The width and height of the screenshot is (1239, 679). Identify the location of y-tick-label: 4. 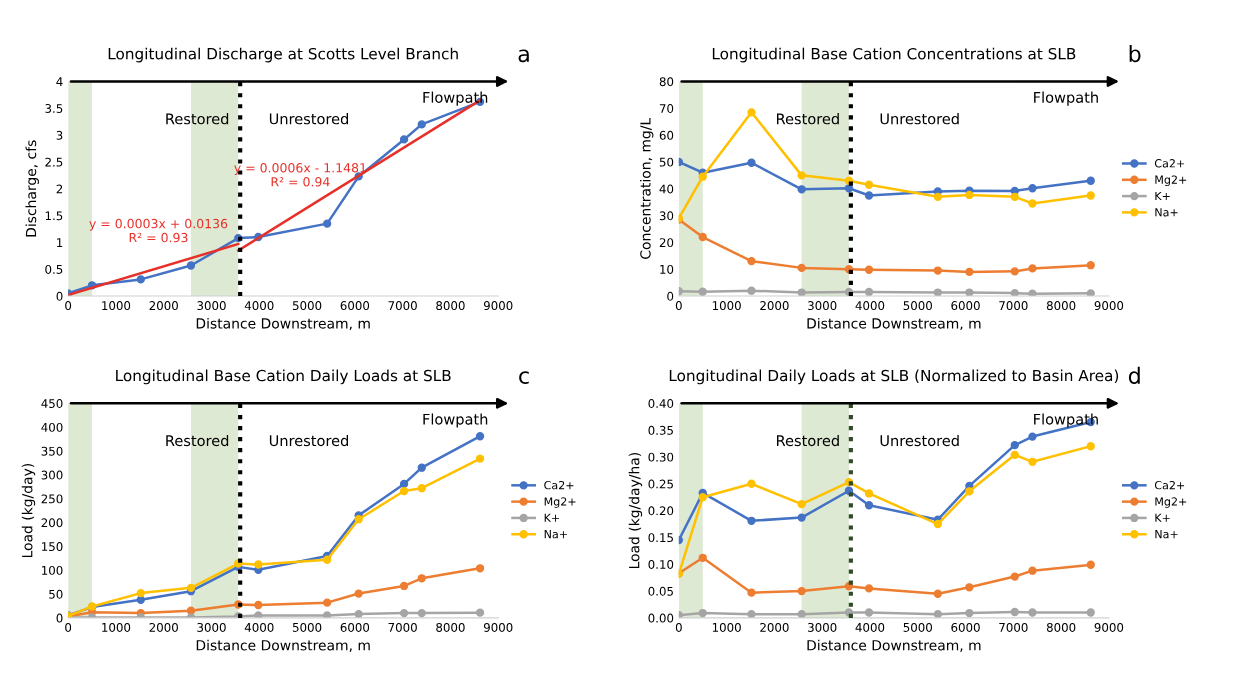
(59, 81).